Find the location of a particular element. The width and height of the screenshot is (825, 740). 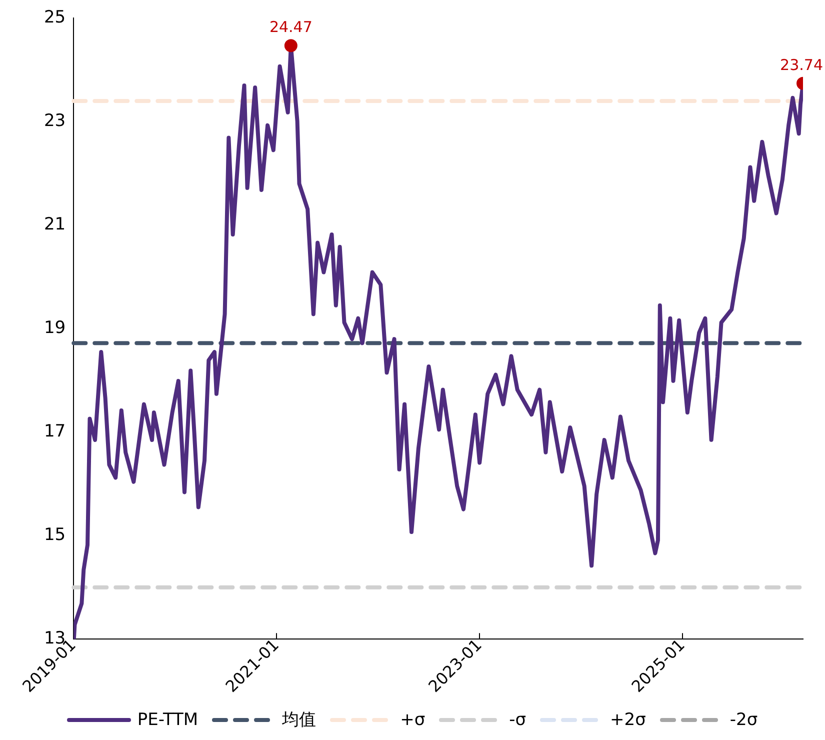

legend-label: PE-TTM is located at coordinates (167, 720).